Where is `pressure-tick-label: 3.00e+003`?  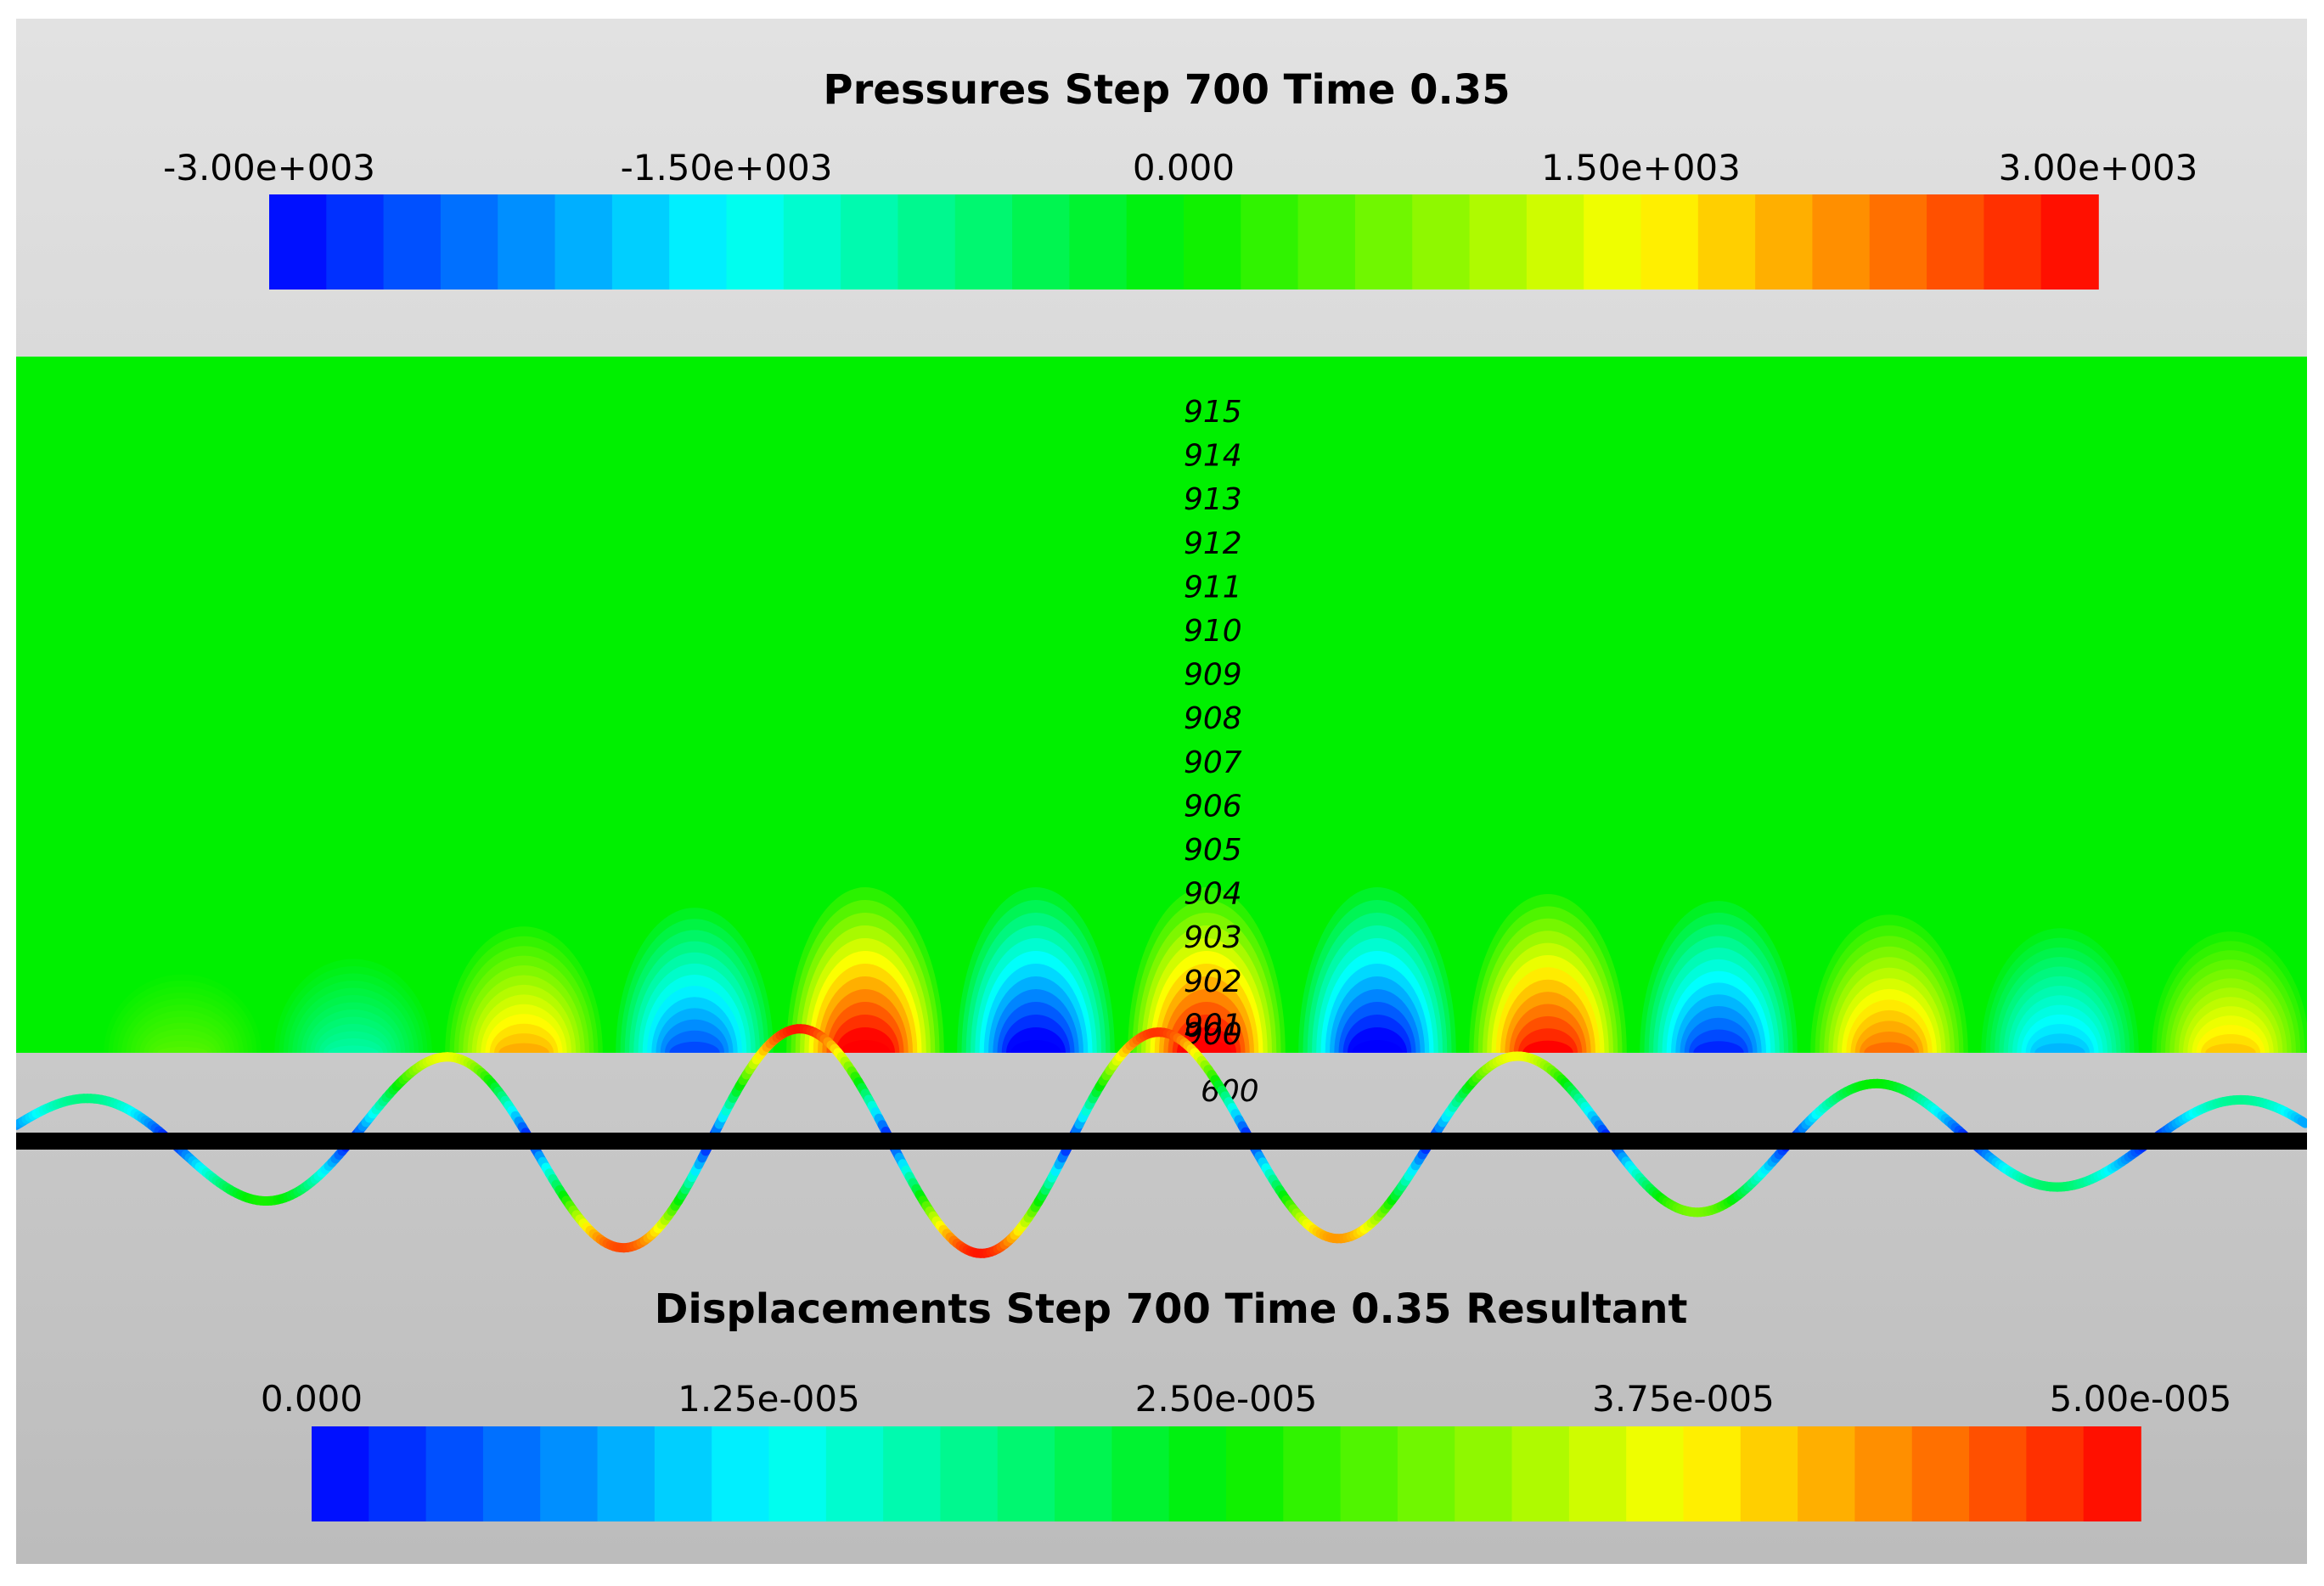
pressure-tick-label: 3.00e+003 is located at coordinates (2098, 167).